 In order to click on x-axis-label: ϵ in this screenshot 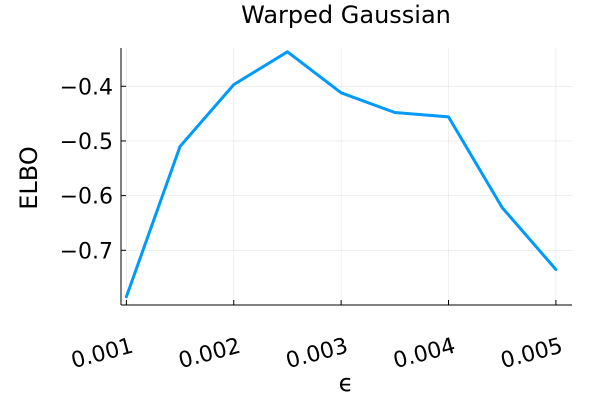, I will do `click(346, 383)`.